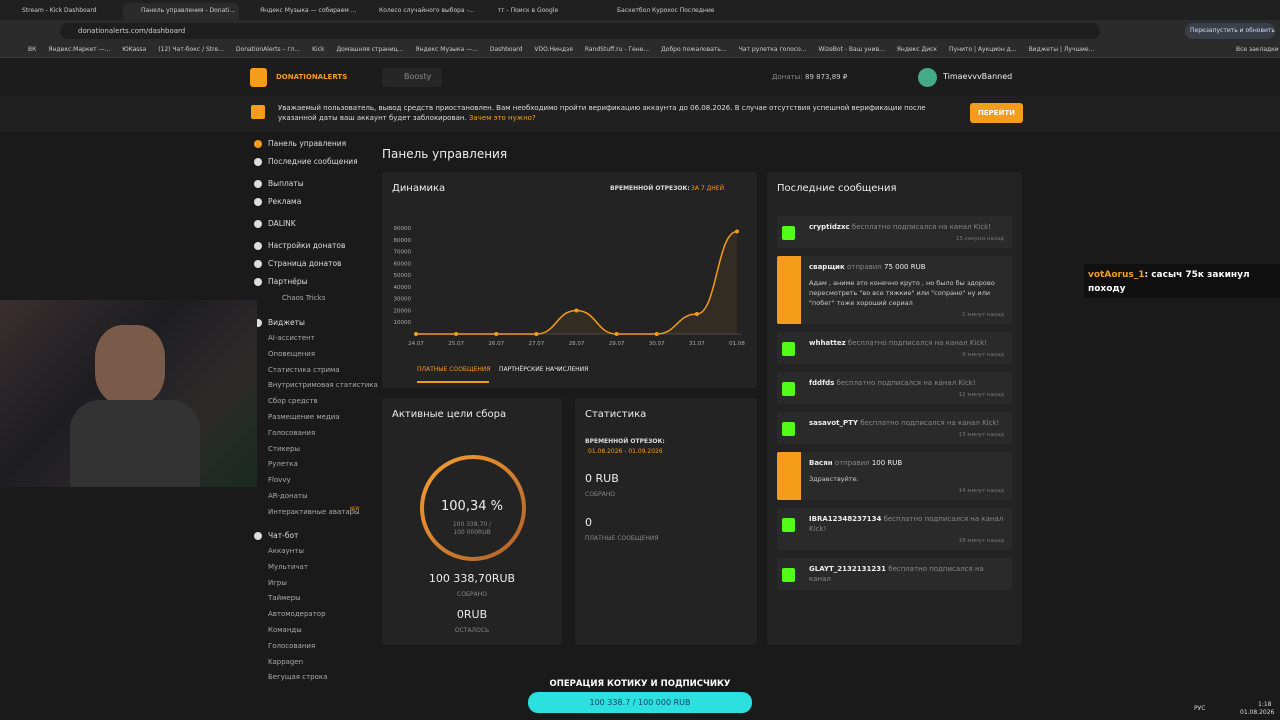 The height and width of the screenshot is (720, 1280). What do you see at coordinates (980, 239) in the screenshot?
I see `time: 15 секунд назад` at bounding box center [980, 239].